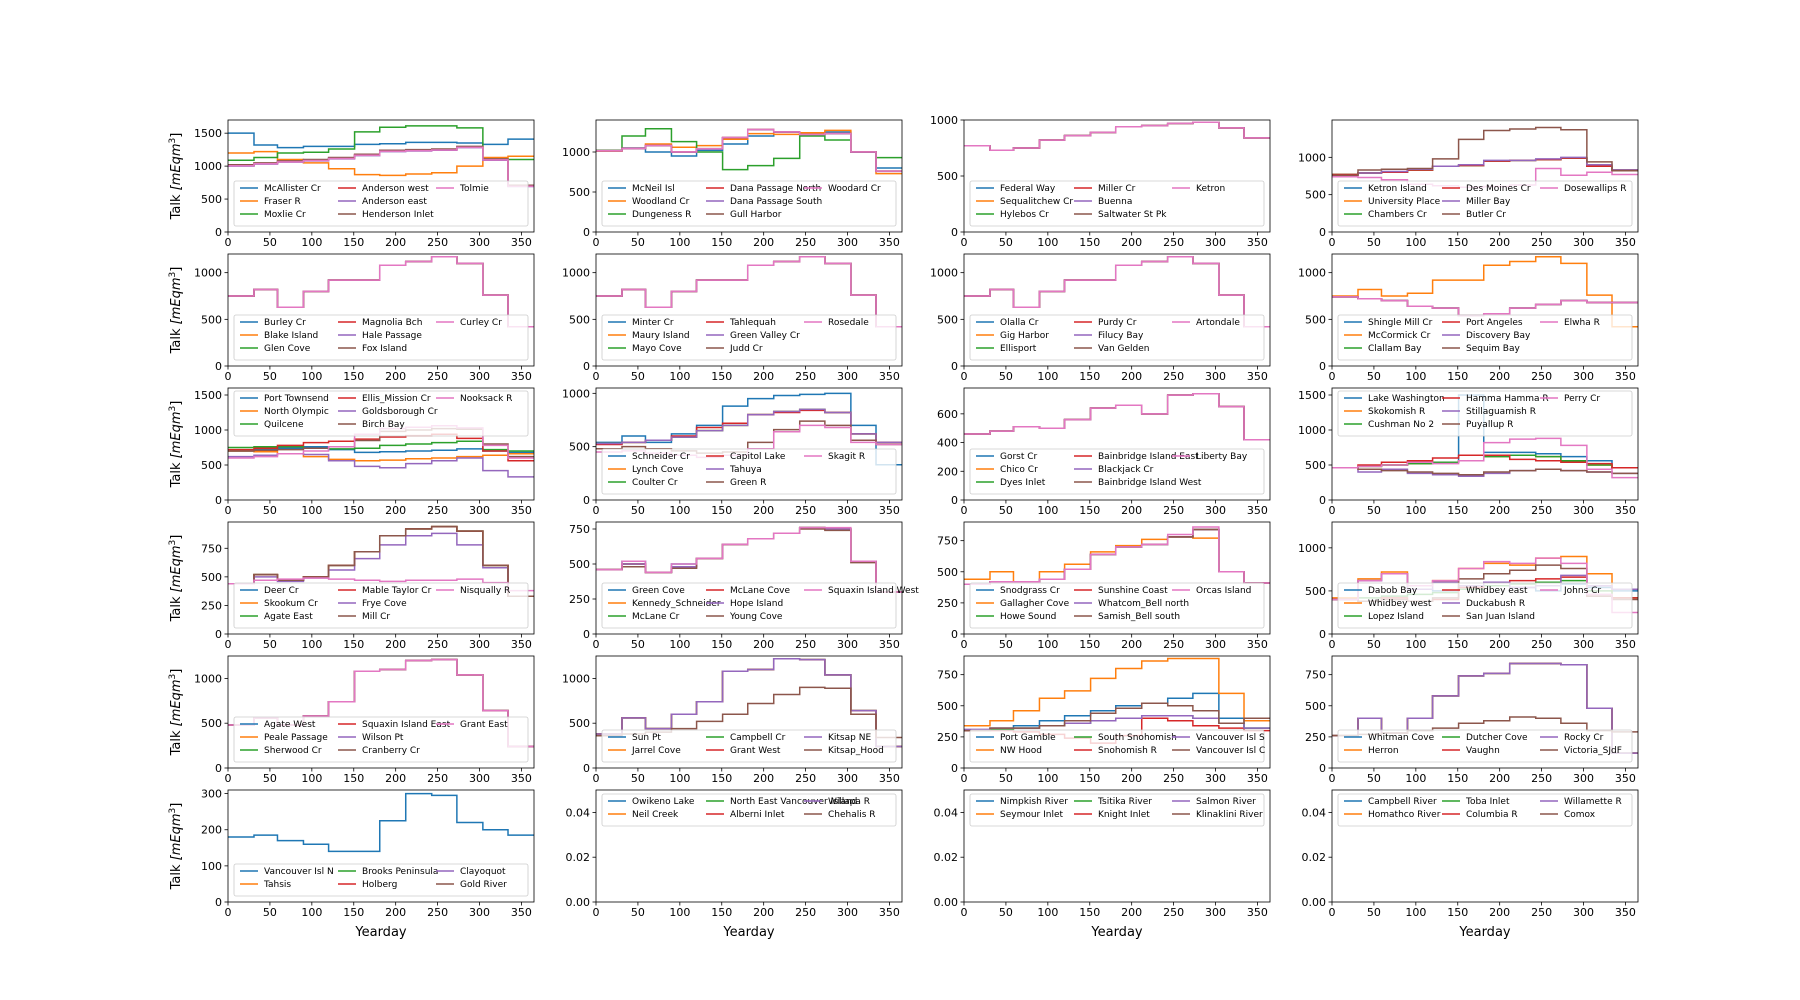  Describe the element at coordinates (1133, 591) in the screenshot. I see `legend-label: Sunshine Coast` at that location.